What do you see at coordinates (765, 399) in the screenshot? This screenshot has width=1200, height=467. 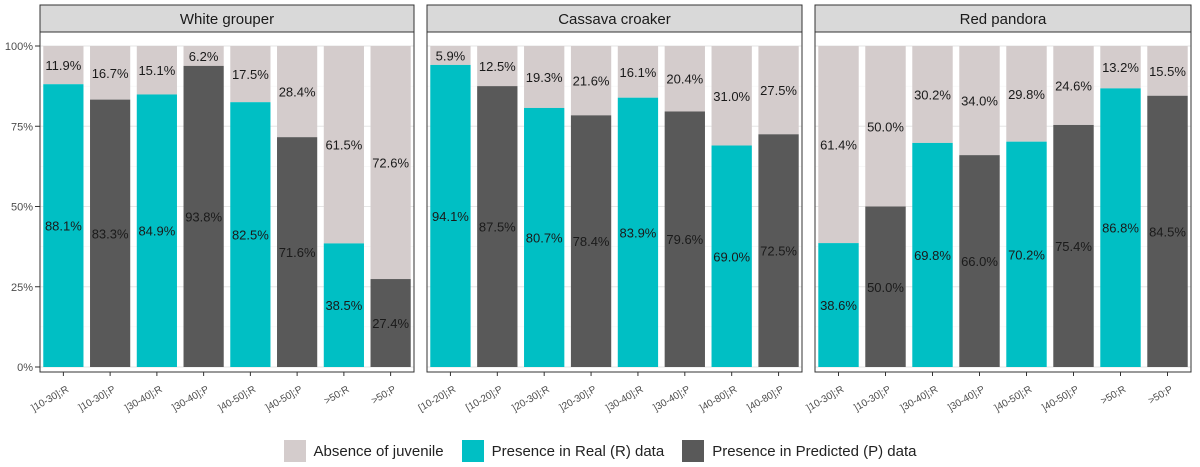 I see `x-tick-label: ]40-80];P` at bounding box center [765, 399].